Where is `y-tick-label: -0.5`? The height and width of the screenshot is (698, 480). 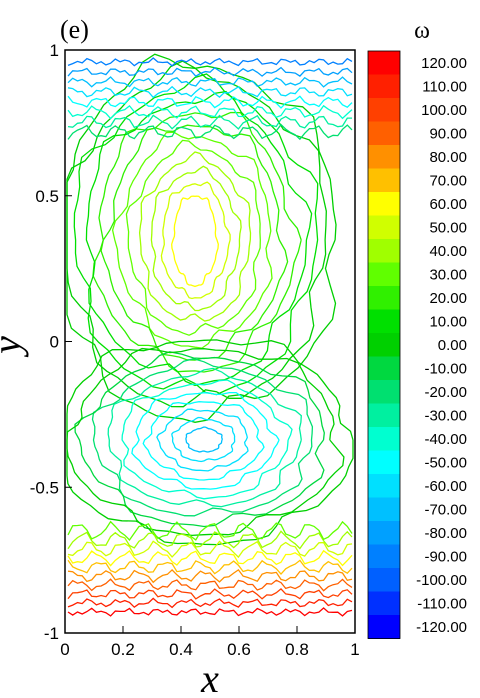 y-tick-label: -0.5 is located at coordinates (44, 487).